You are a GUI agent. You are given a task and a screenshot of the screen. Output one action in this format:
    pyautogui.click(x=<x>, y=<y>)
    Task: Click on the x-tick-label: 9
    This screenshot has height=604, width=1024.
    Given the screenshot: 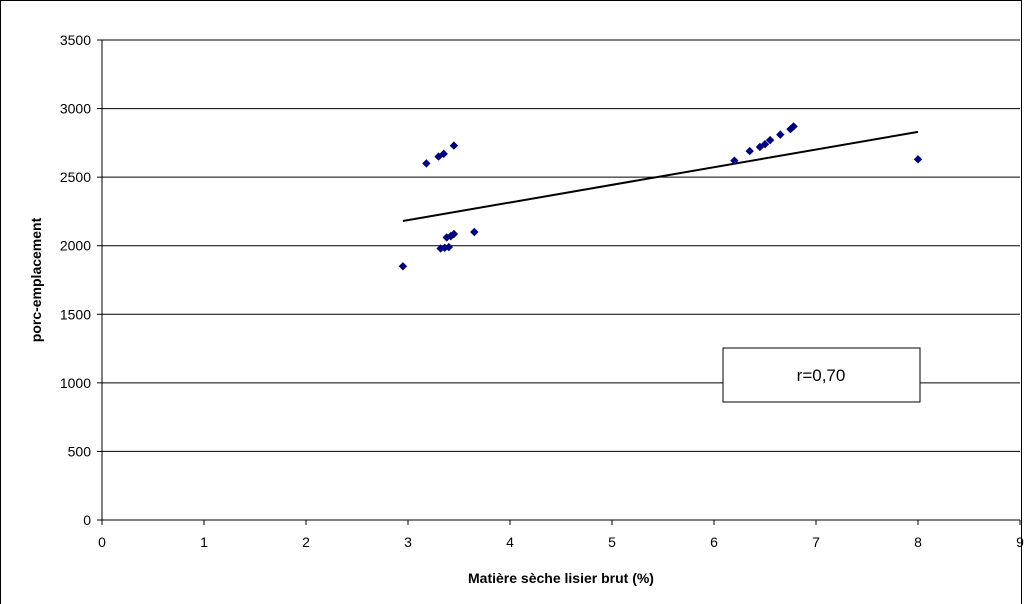 What is the action you would take?
    pyautogui.click(x=1020, y=542)
    